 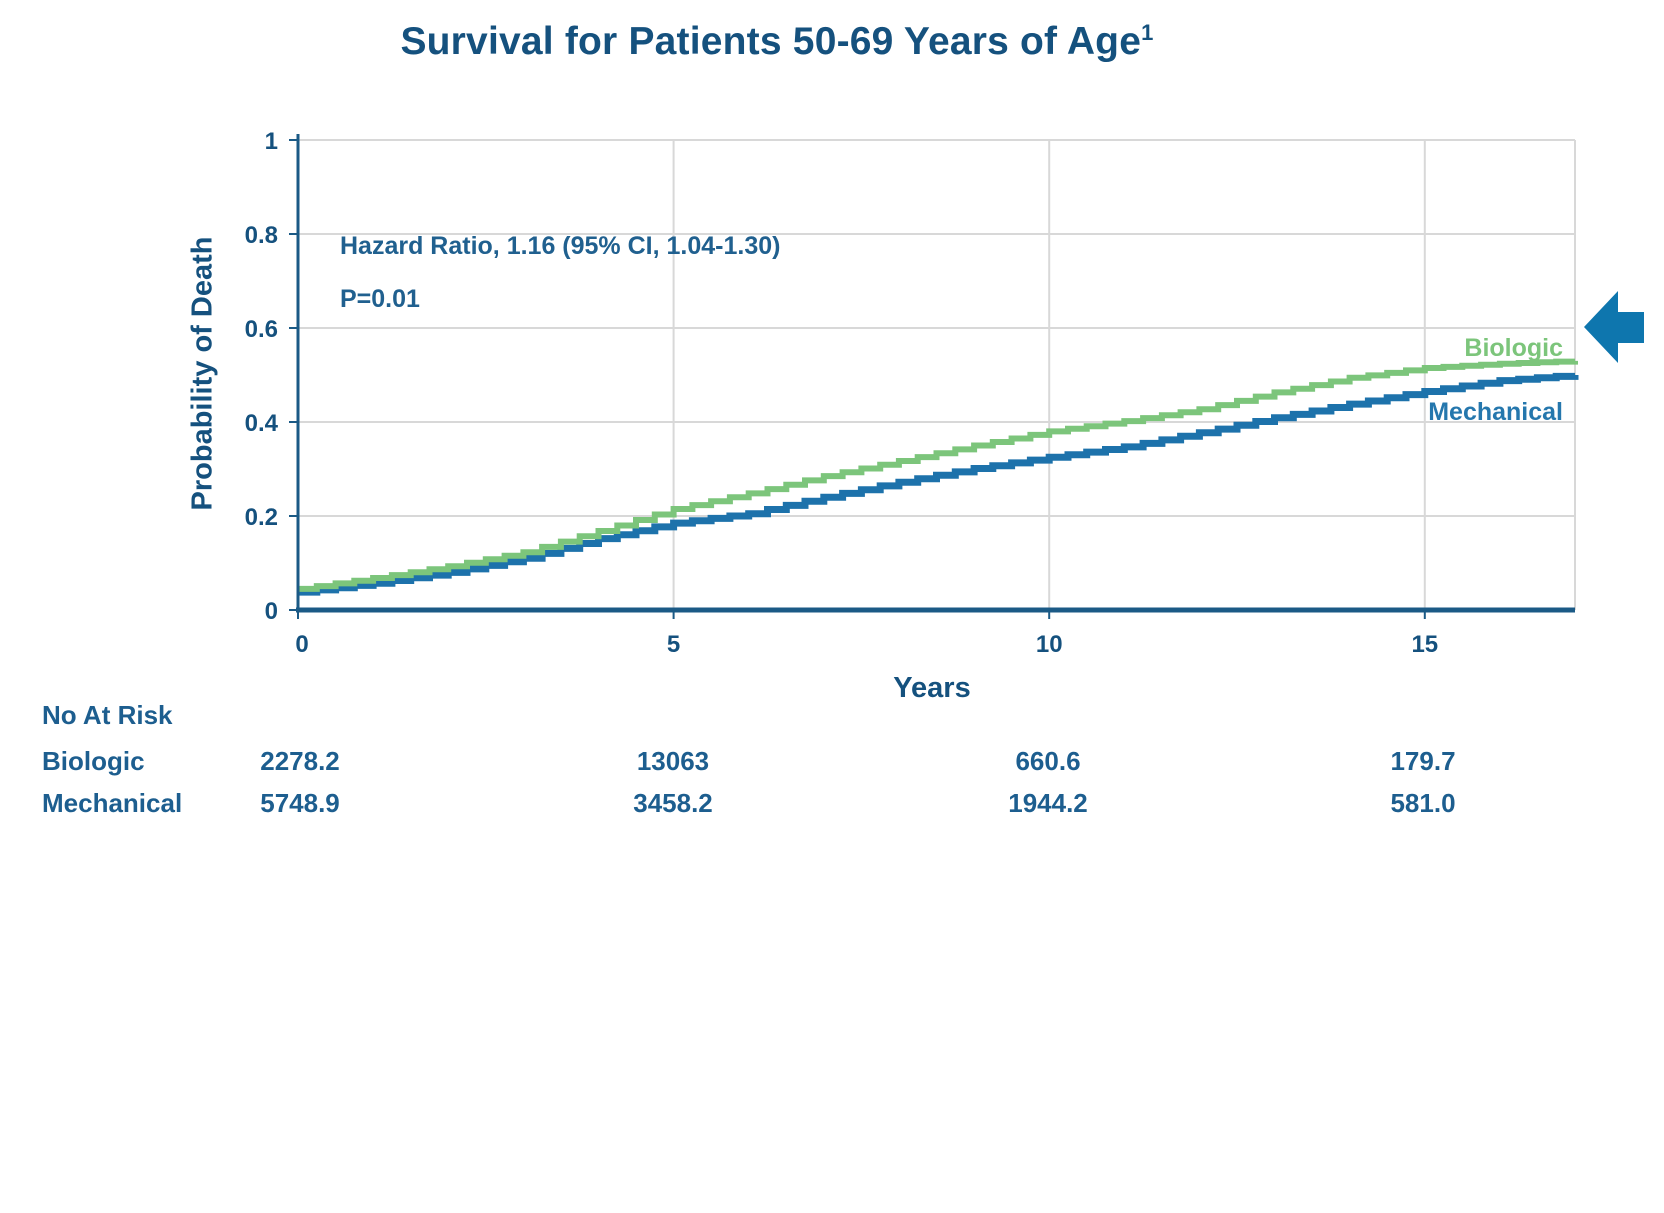 What do you see at coordinates (1048, 803) in the screenshot?
I see `risk-value: 1944.2` at bounding box center [1048, 803].